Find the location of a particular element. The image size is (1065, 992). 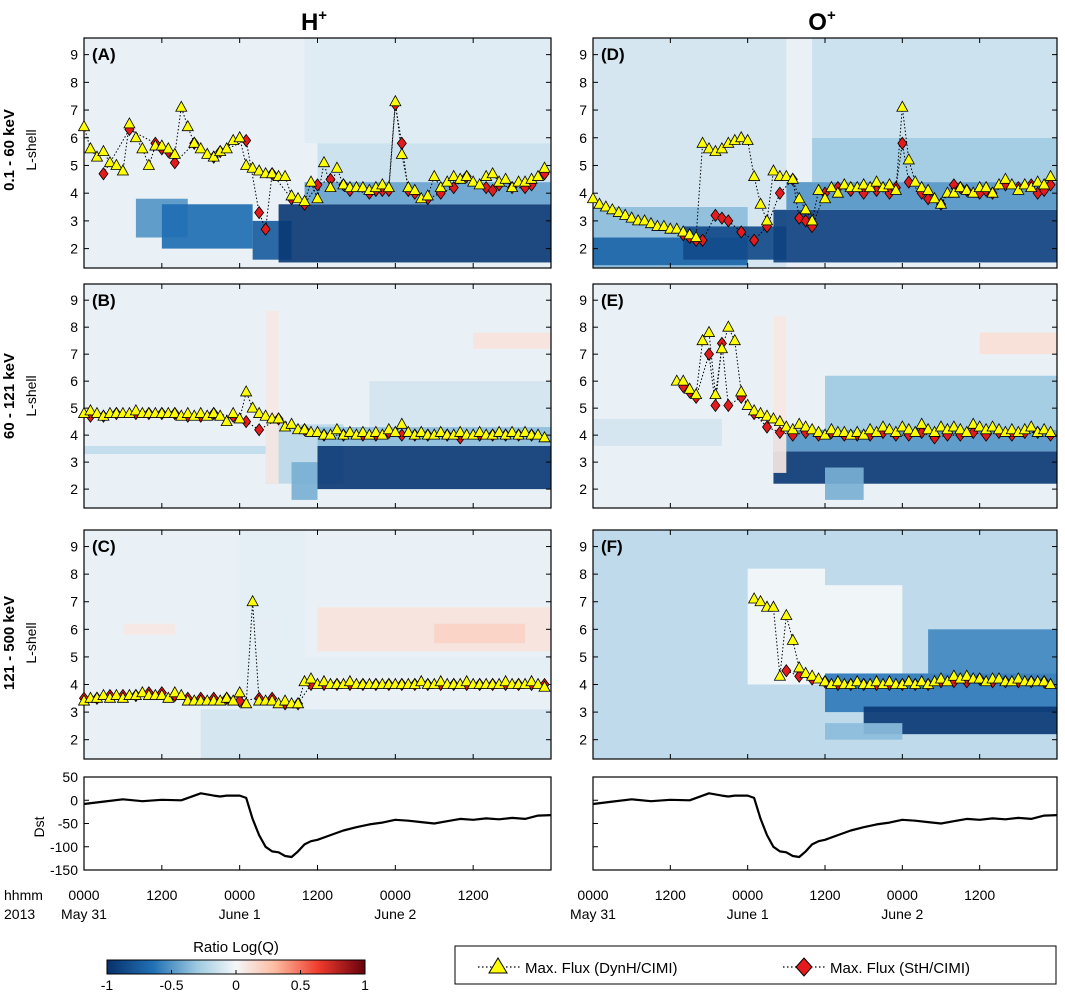

heatmap-B is located at coordinates (317, 396).